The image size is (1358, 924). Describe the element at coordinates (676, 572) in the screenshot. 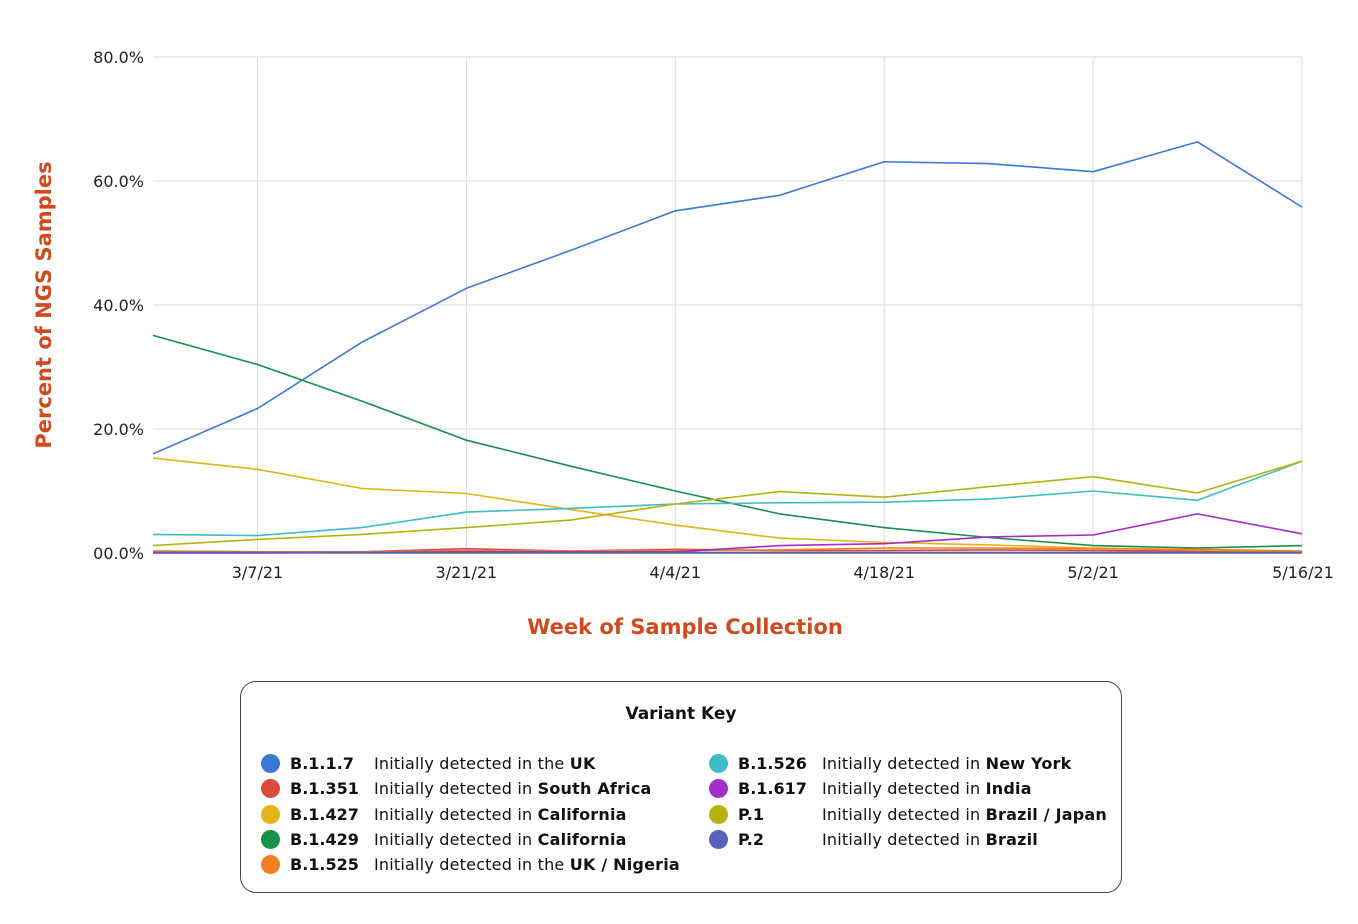

I see `x-tick-label: 4/4/21` at that location.